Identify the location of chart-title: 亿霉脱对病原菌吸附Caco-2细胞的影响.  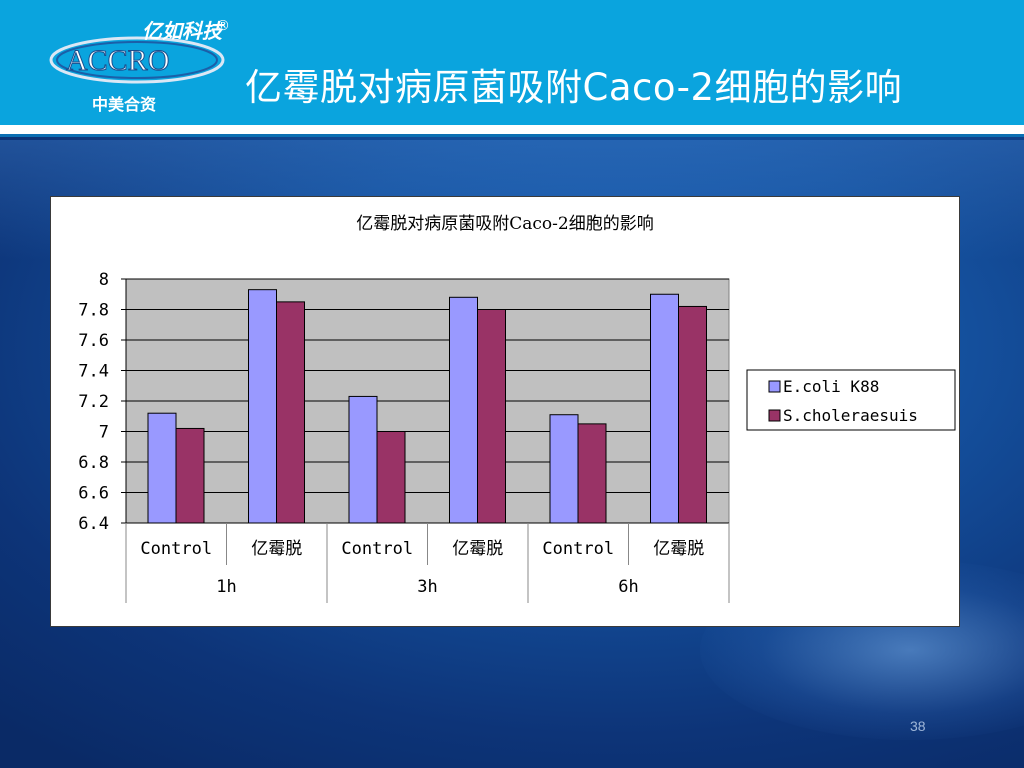
(504, 224).